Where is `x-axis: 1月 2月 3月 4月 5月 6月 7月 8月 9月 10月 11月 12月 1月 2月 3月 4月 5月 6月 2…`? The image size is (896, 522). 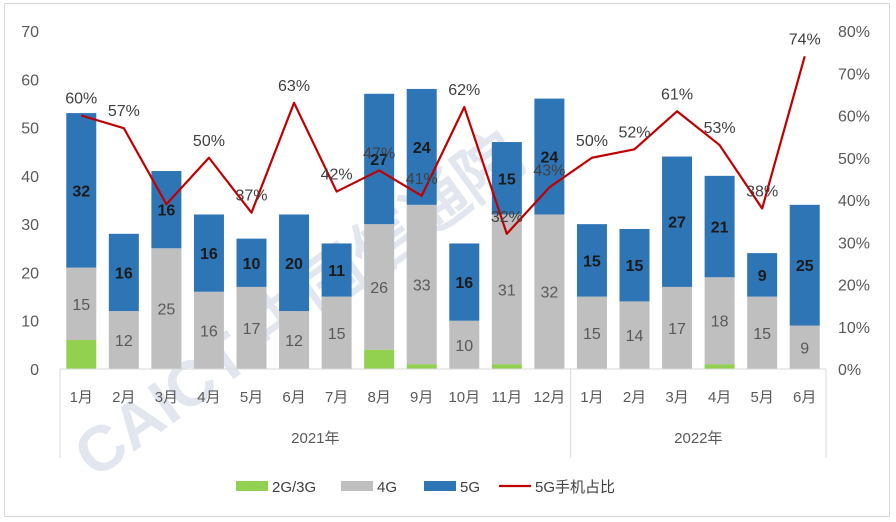 x-axis: 1月 2月 3月 4月 5月 6月 7月 8月 9月 10月 11月 12月 1月 2月 3月 4月 5月 6月 2… is located at coordinates (443, 413).